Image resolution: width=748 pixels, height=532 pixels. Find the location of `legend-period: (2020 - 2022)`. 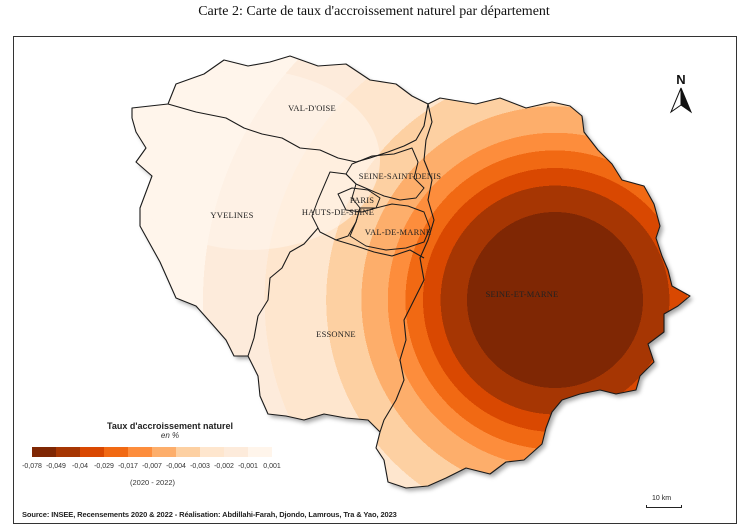

legend-period: (2020 - 2022) is located at coordinates (153, 482).